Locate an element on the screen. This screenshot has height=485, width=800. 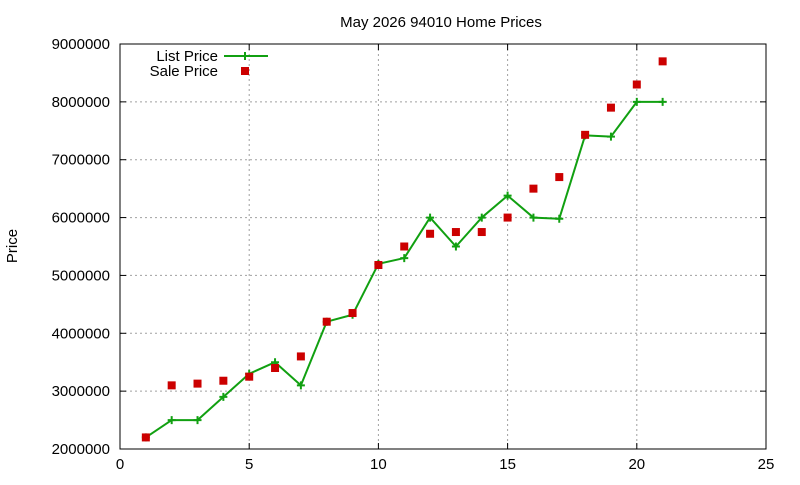
x-tick-label: 10 is located at coordinates (378, 464).